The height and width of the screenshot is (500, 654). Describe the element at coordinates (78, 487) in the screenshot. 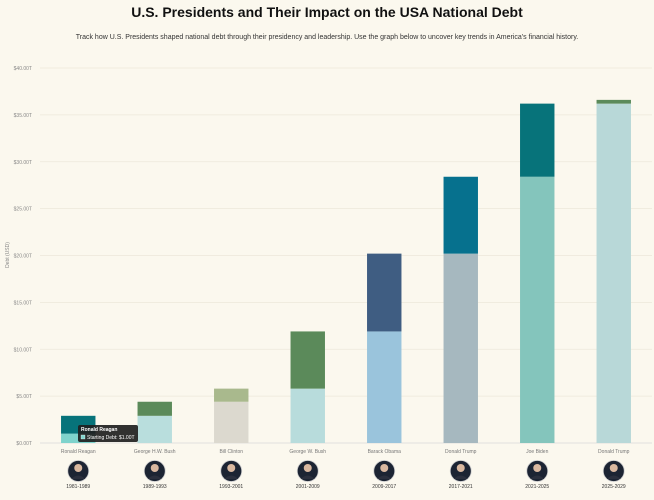

I see `term-label: 1981-1989` at that location.